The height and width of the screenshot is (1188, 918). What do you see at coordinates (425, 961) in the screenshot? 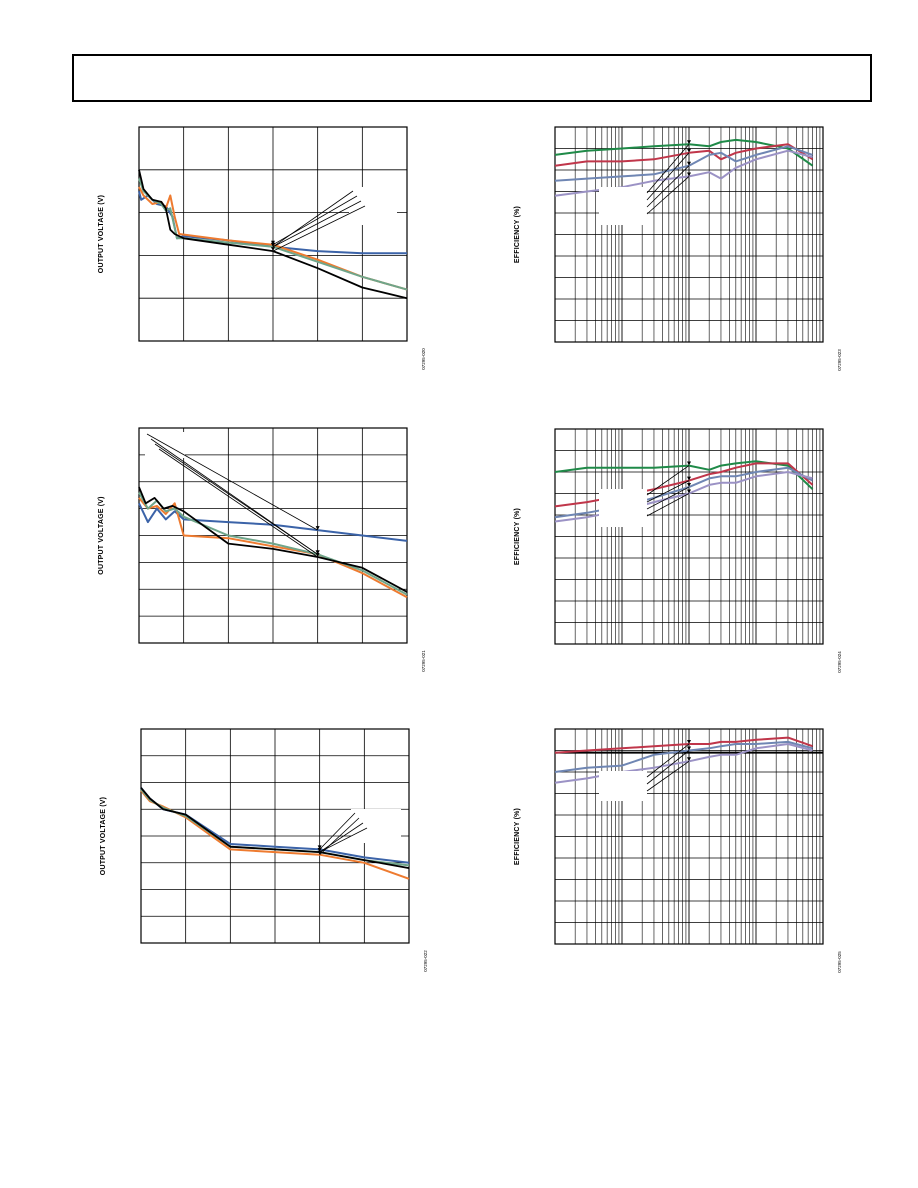
I see `figure-id: 07295-022` at bounding box center [425, 961].